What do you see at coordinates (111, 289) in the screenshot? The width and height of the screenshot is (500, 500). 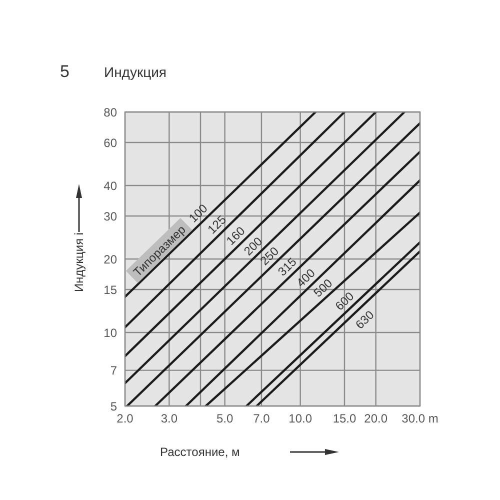 I see `y-tick-label: 15` at bounding box center [111, 289].